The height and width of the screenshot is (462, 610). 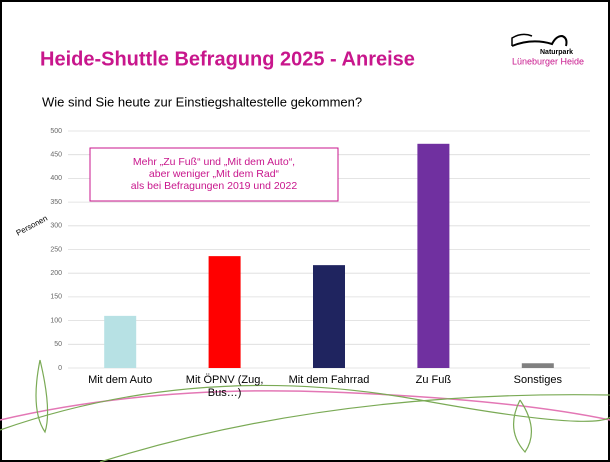 I want to click on y-tick-label: 250, so click(x=56, y=249).